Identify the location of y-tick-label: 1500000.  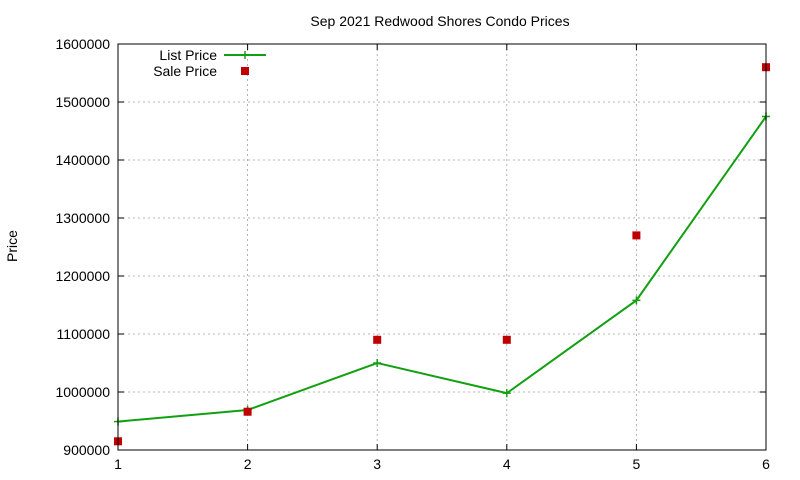
(82, 102).